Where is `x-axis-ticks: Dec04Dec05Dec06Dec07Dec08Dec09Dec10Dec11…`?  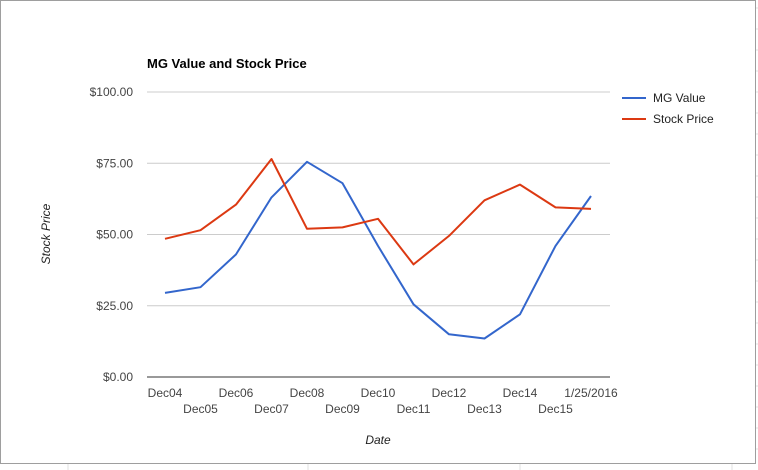
x-axis-ticks: Dec04Dec05Dec06Dec07Dec08Dec09Dec10Dec11… is located at coordinates (383, 401).